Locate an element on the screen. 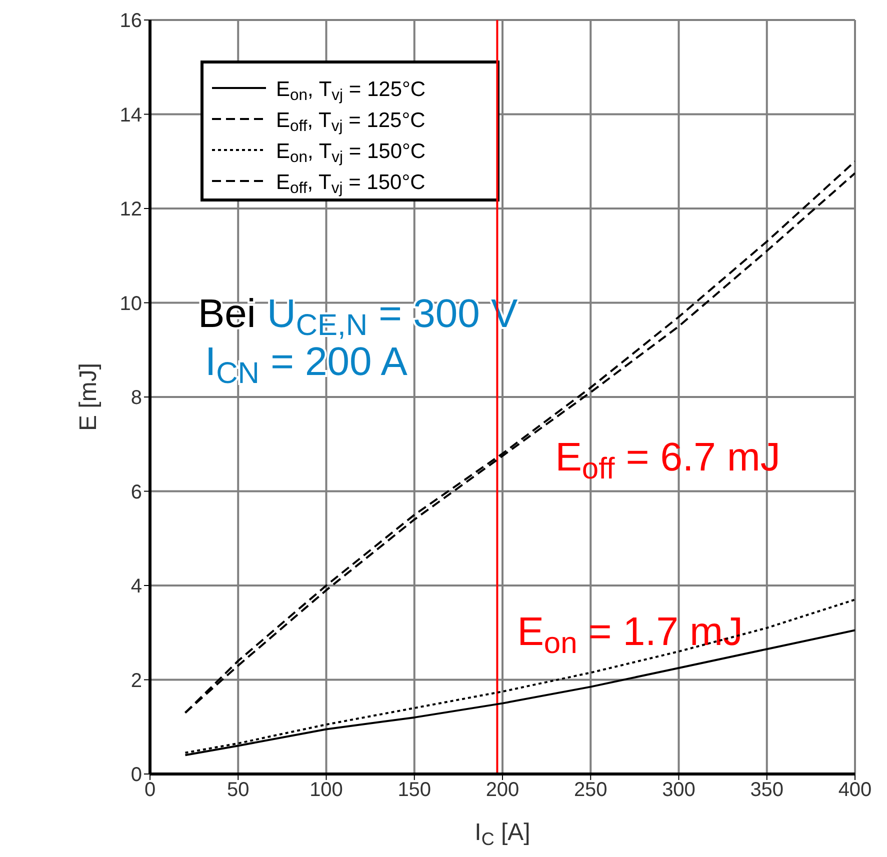  y-tick-label: 8 is located at coordinates (136, 398).